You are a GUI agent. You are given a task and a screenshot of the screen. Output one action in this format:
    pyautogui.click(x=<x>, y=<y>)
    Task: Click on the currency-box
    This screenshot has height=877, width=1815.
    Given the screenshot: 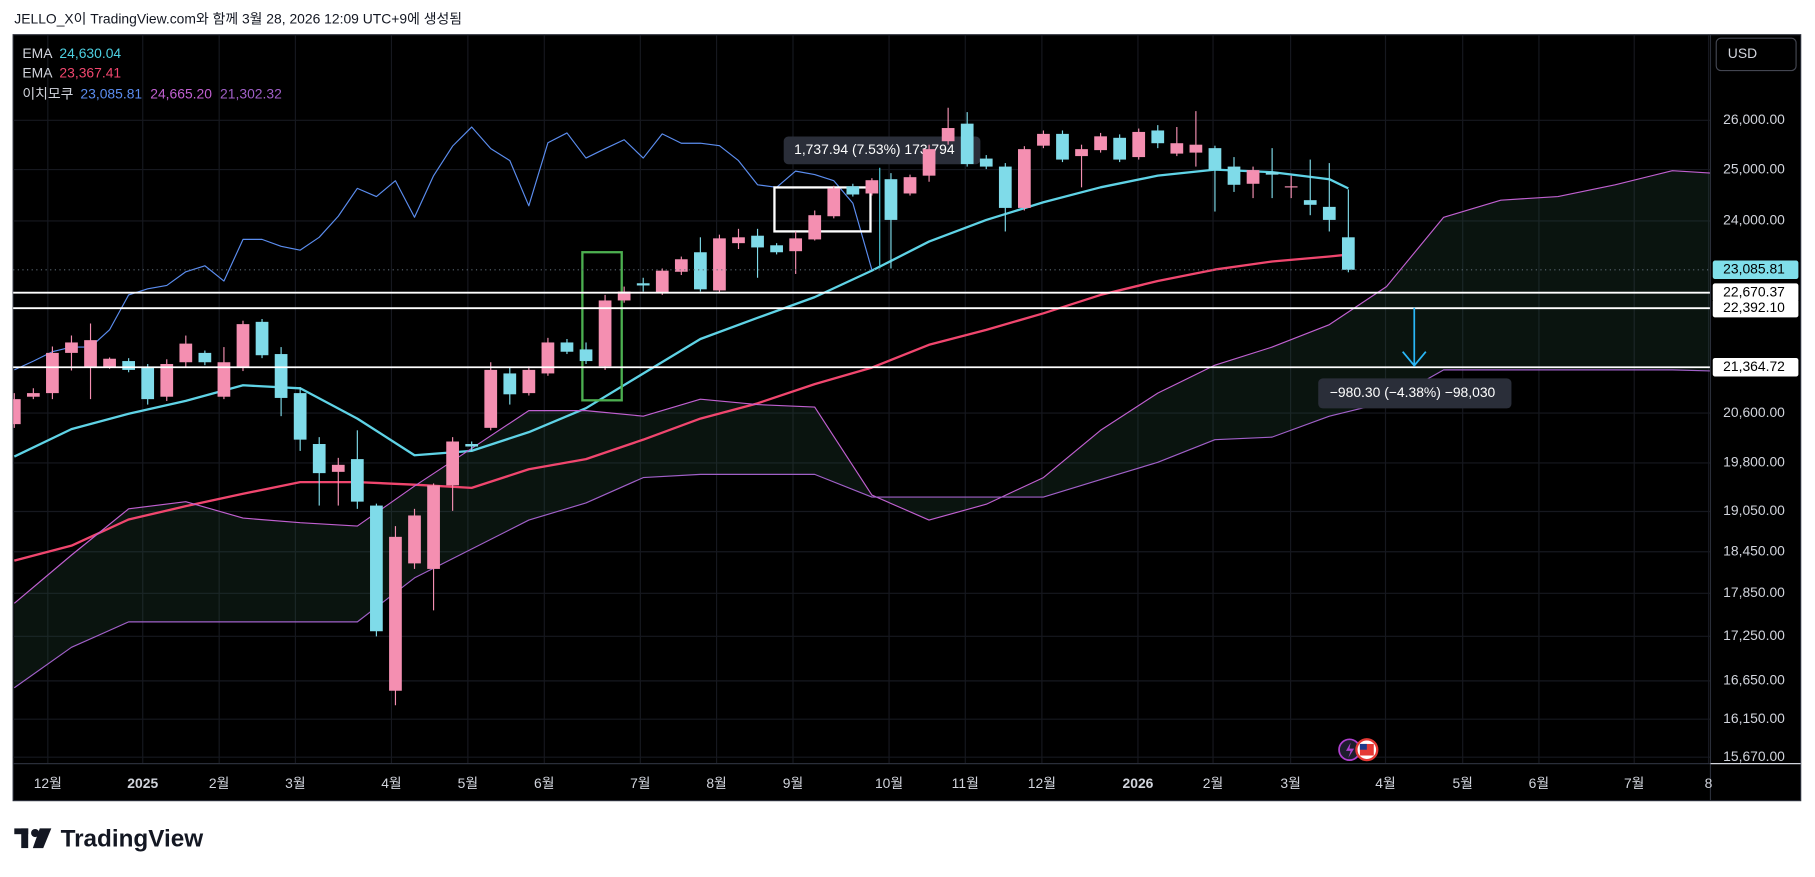 What is the action you would take?
    pyautogui.click(x=1756, y=54)
    